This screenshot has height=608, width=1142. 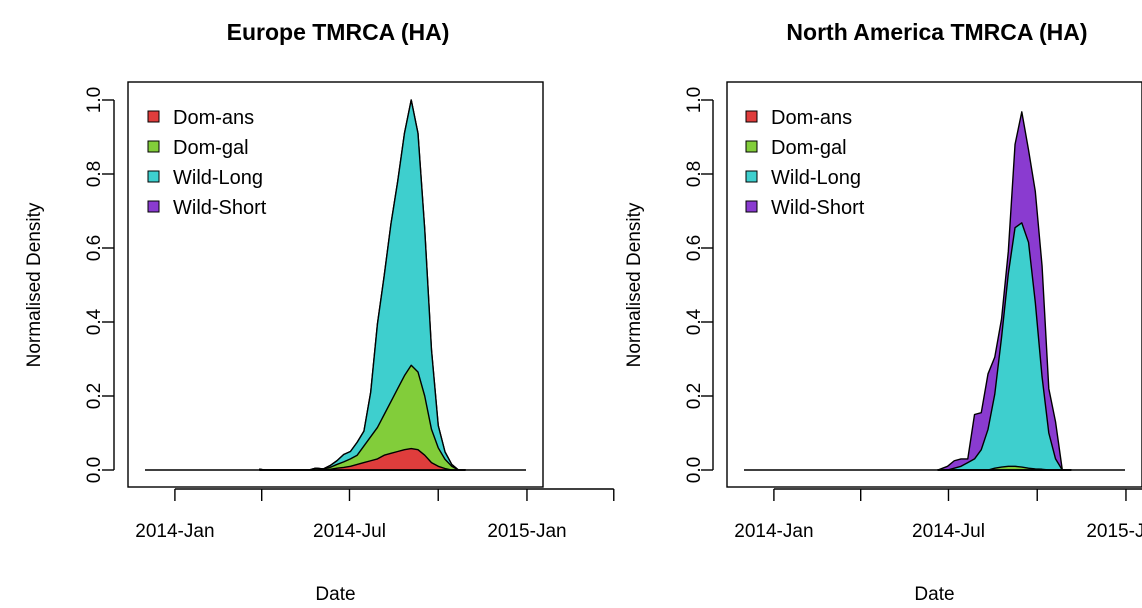 I want to click on area-dom-gal, so click(x=362, y=417).